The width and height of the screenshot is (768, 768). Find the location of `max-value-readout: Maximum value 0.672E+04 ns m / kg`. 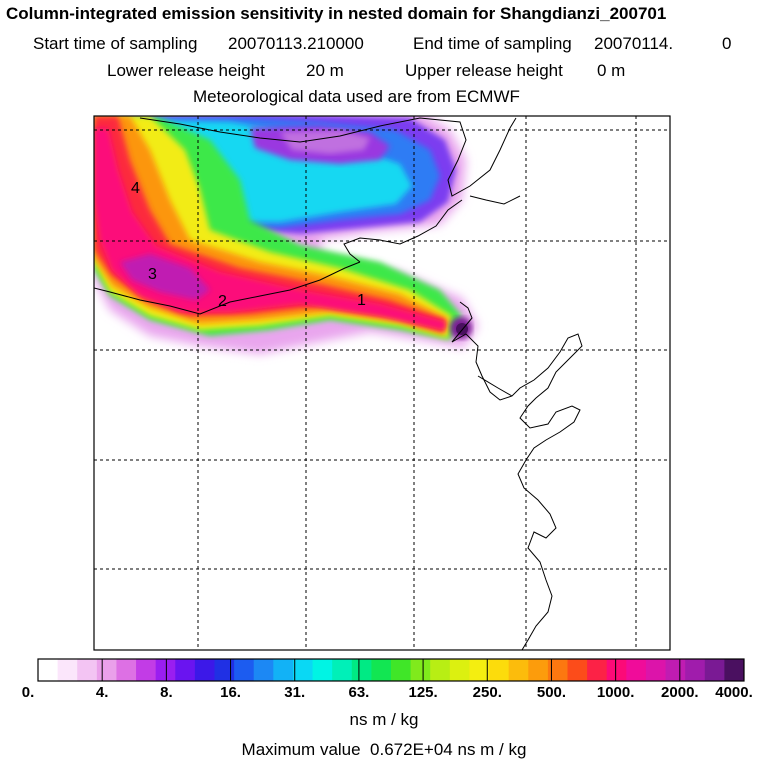

max-value-readout: Maximum value 0.672E+04 ns m / kg is located at coordinates (384, 750).